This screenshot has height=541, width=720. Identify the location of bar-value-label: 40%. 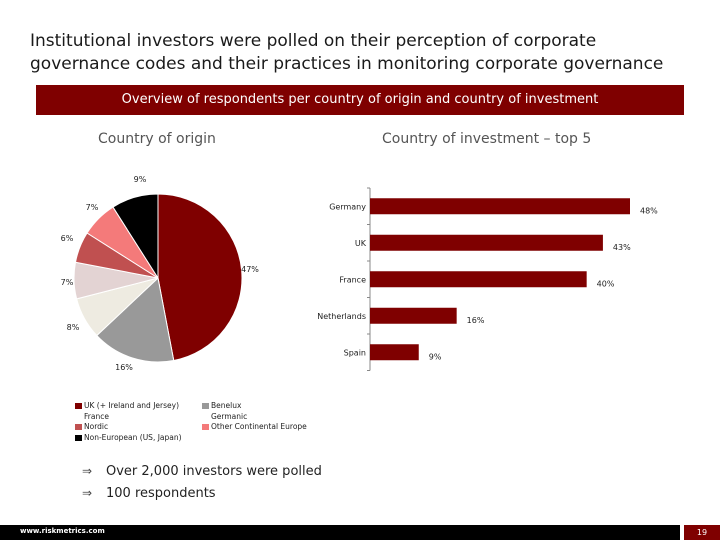
(606, 283).